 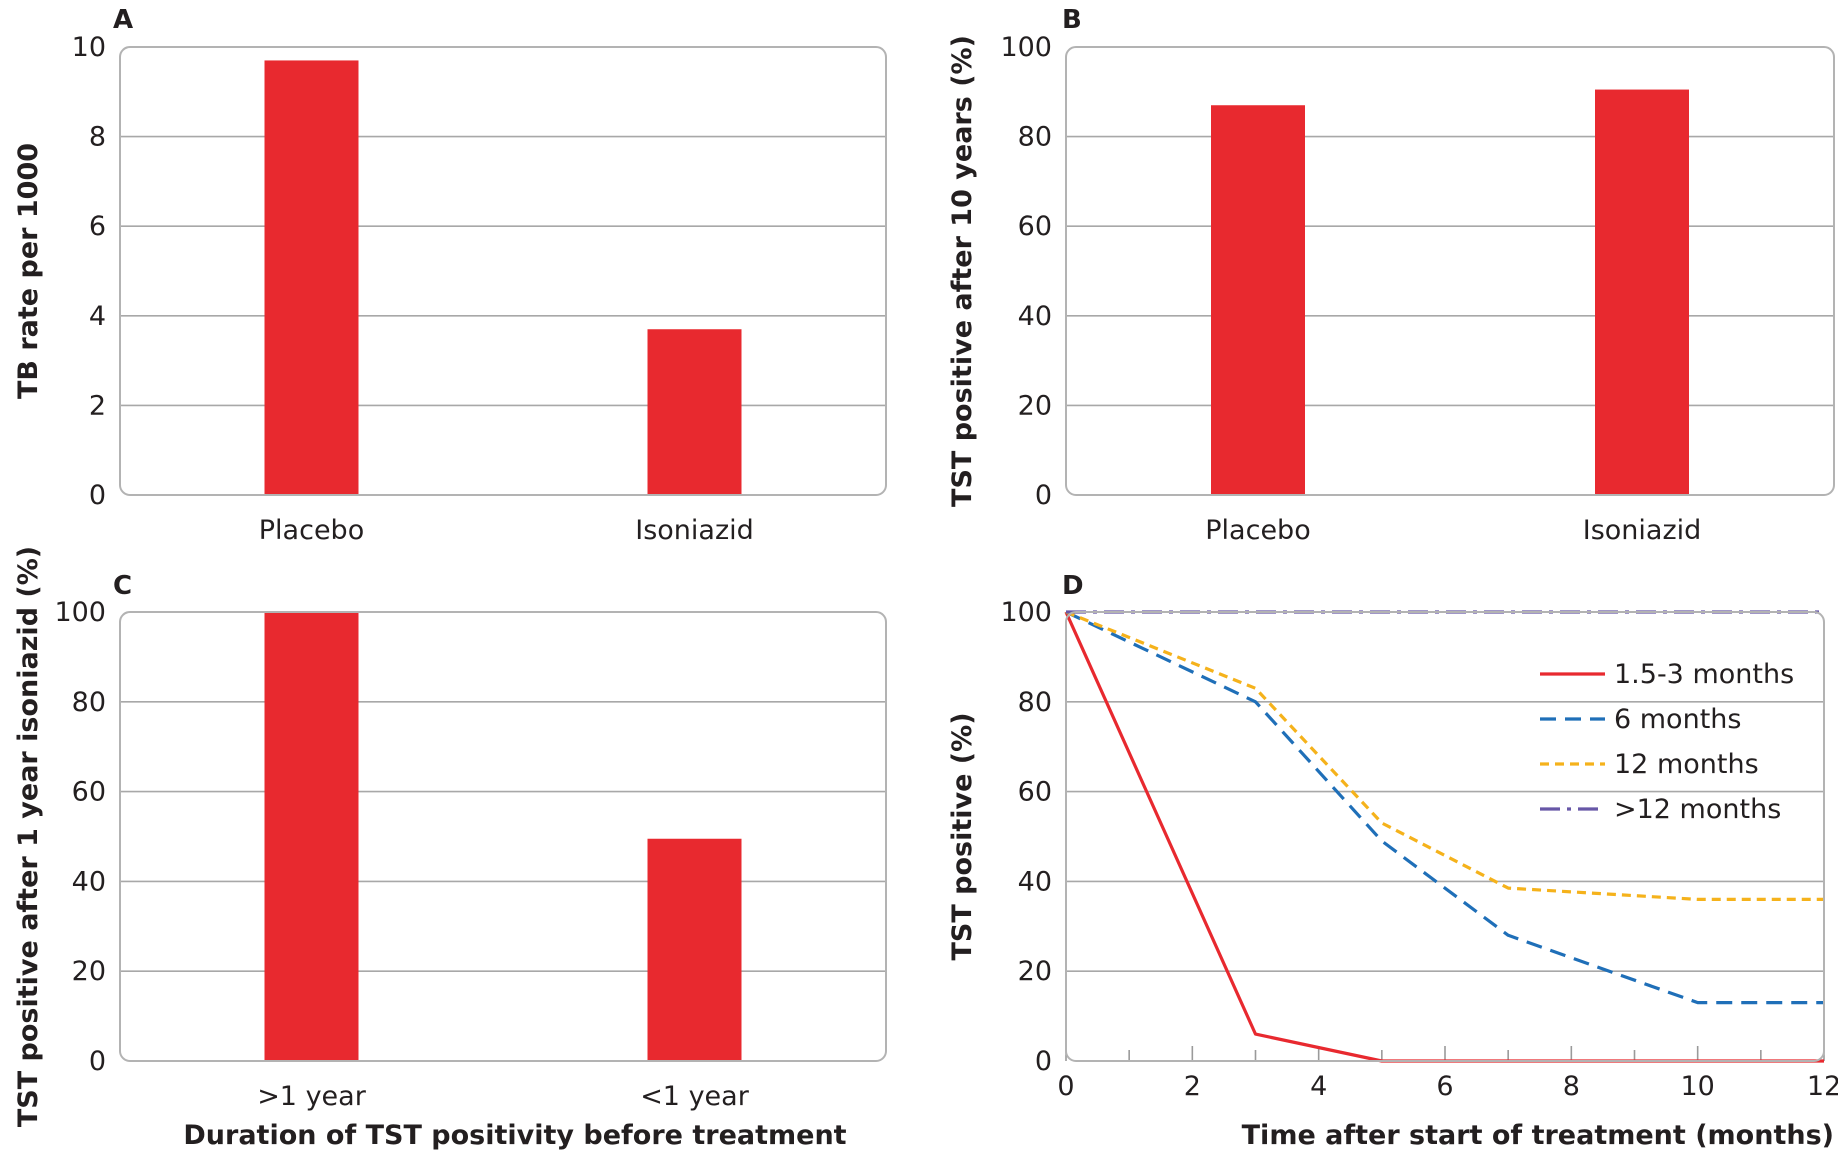 What do you see at coordinates (1667, 742) in the screenshot?
I see `legend: 1.5-3 months 6 months 12 months >12 months` at bounding box center [1667, 742].